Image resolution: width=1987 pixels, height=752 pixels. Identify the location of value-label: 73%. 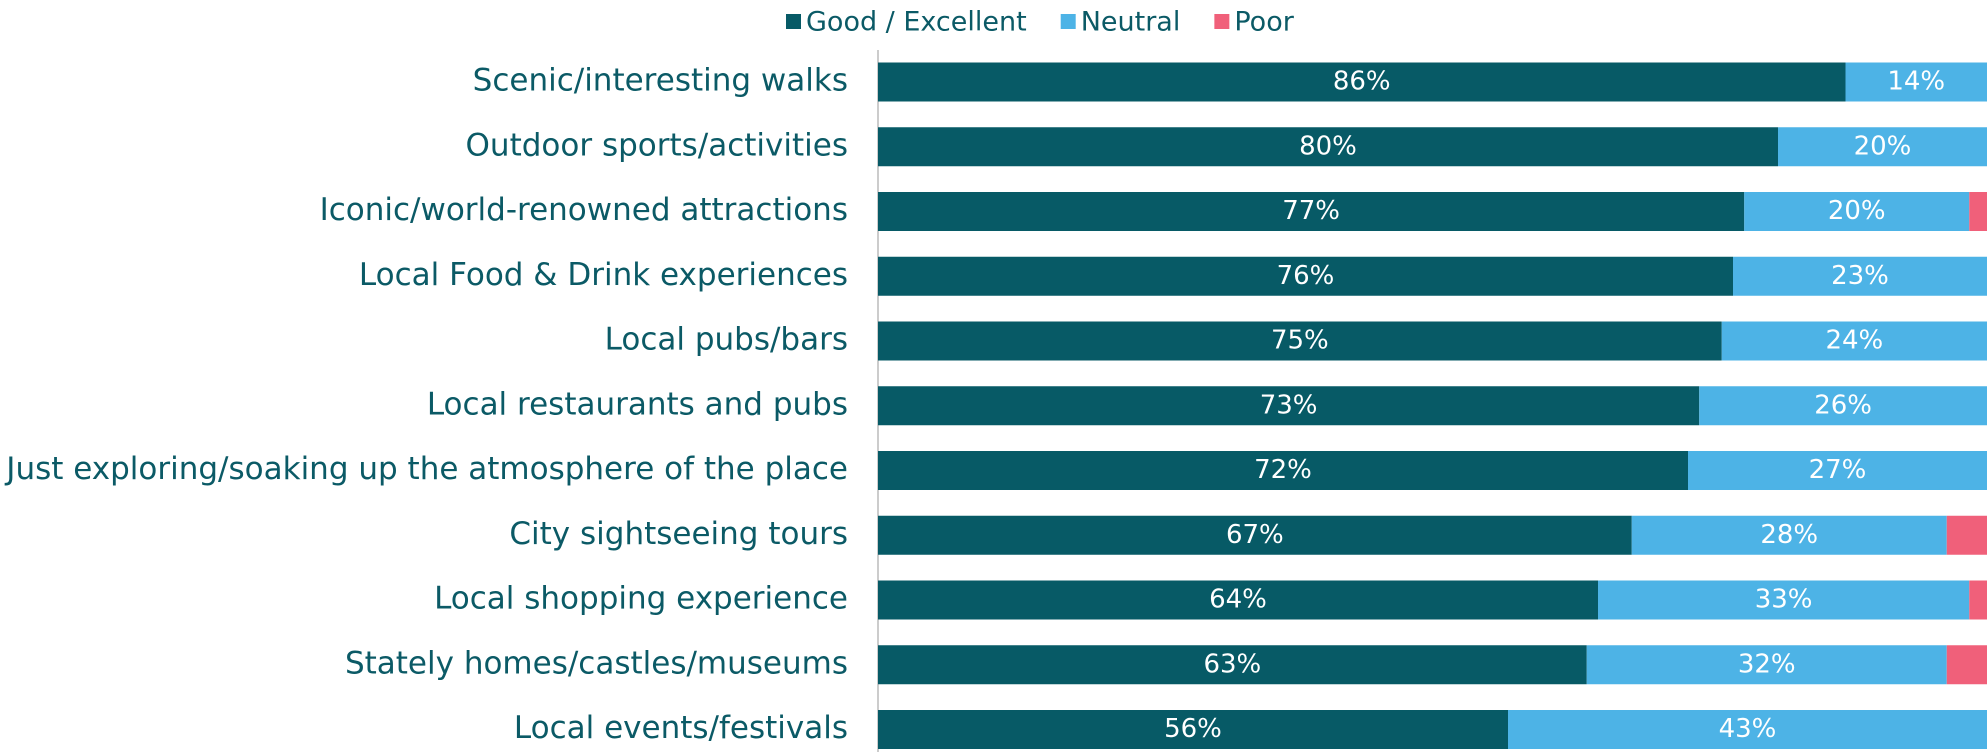
(1289, 405).